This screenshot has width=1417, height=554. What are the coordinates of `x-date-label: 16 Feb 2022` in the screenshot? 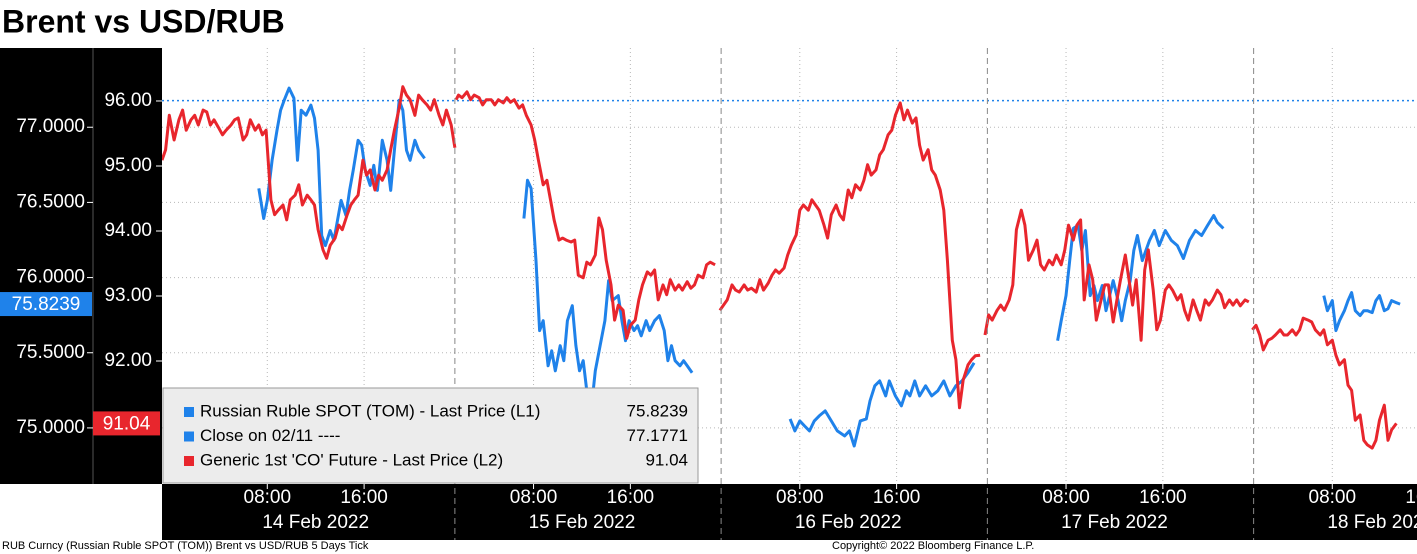 It's located at (848, 522).